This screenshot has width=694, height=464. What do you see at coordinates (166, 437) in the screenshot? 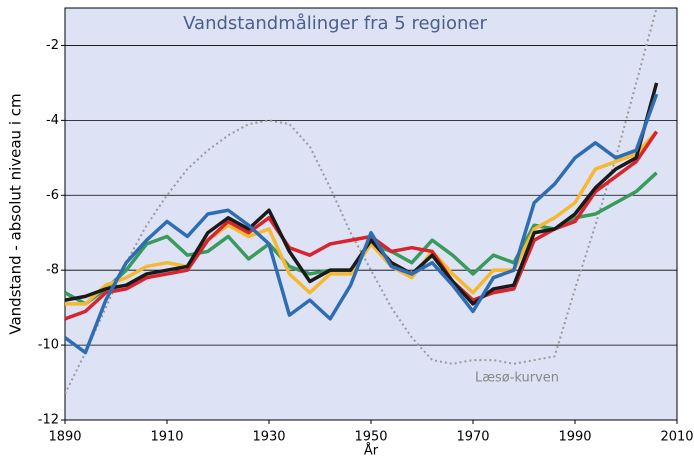
I see `x-tick-label: 1910` at bounding box center [166, 437].